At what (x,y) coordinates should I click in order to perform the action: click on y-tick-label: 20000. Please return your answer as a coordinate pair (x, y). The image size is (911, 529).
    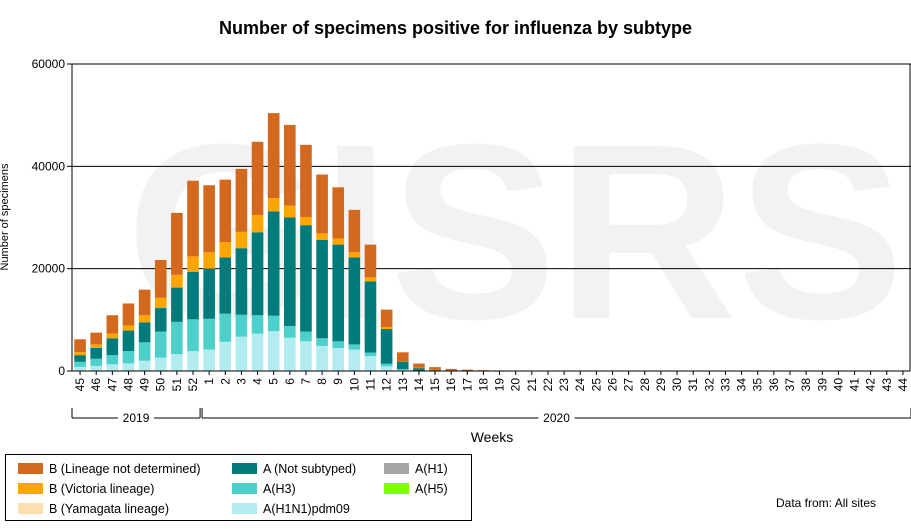
    Looking at the image, I should click on (49, 269).